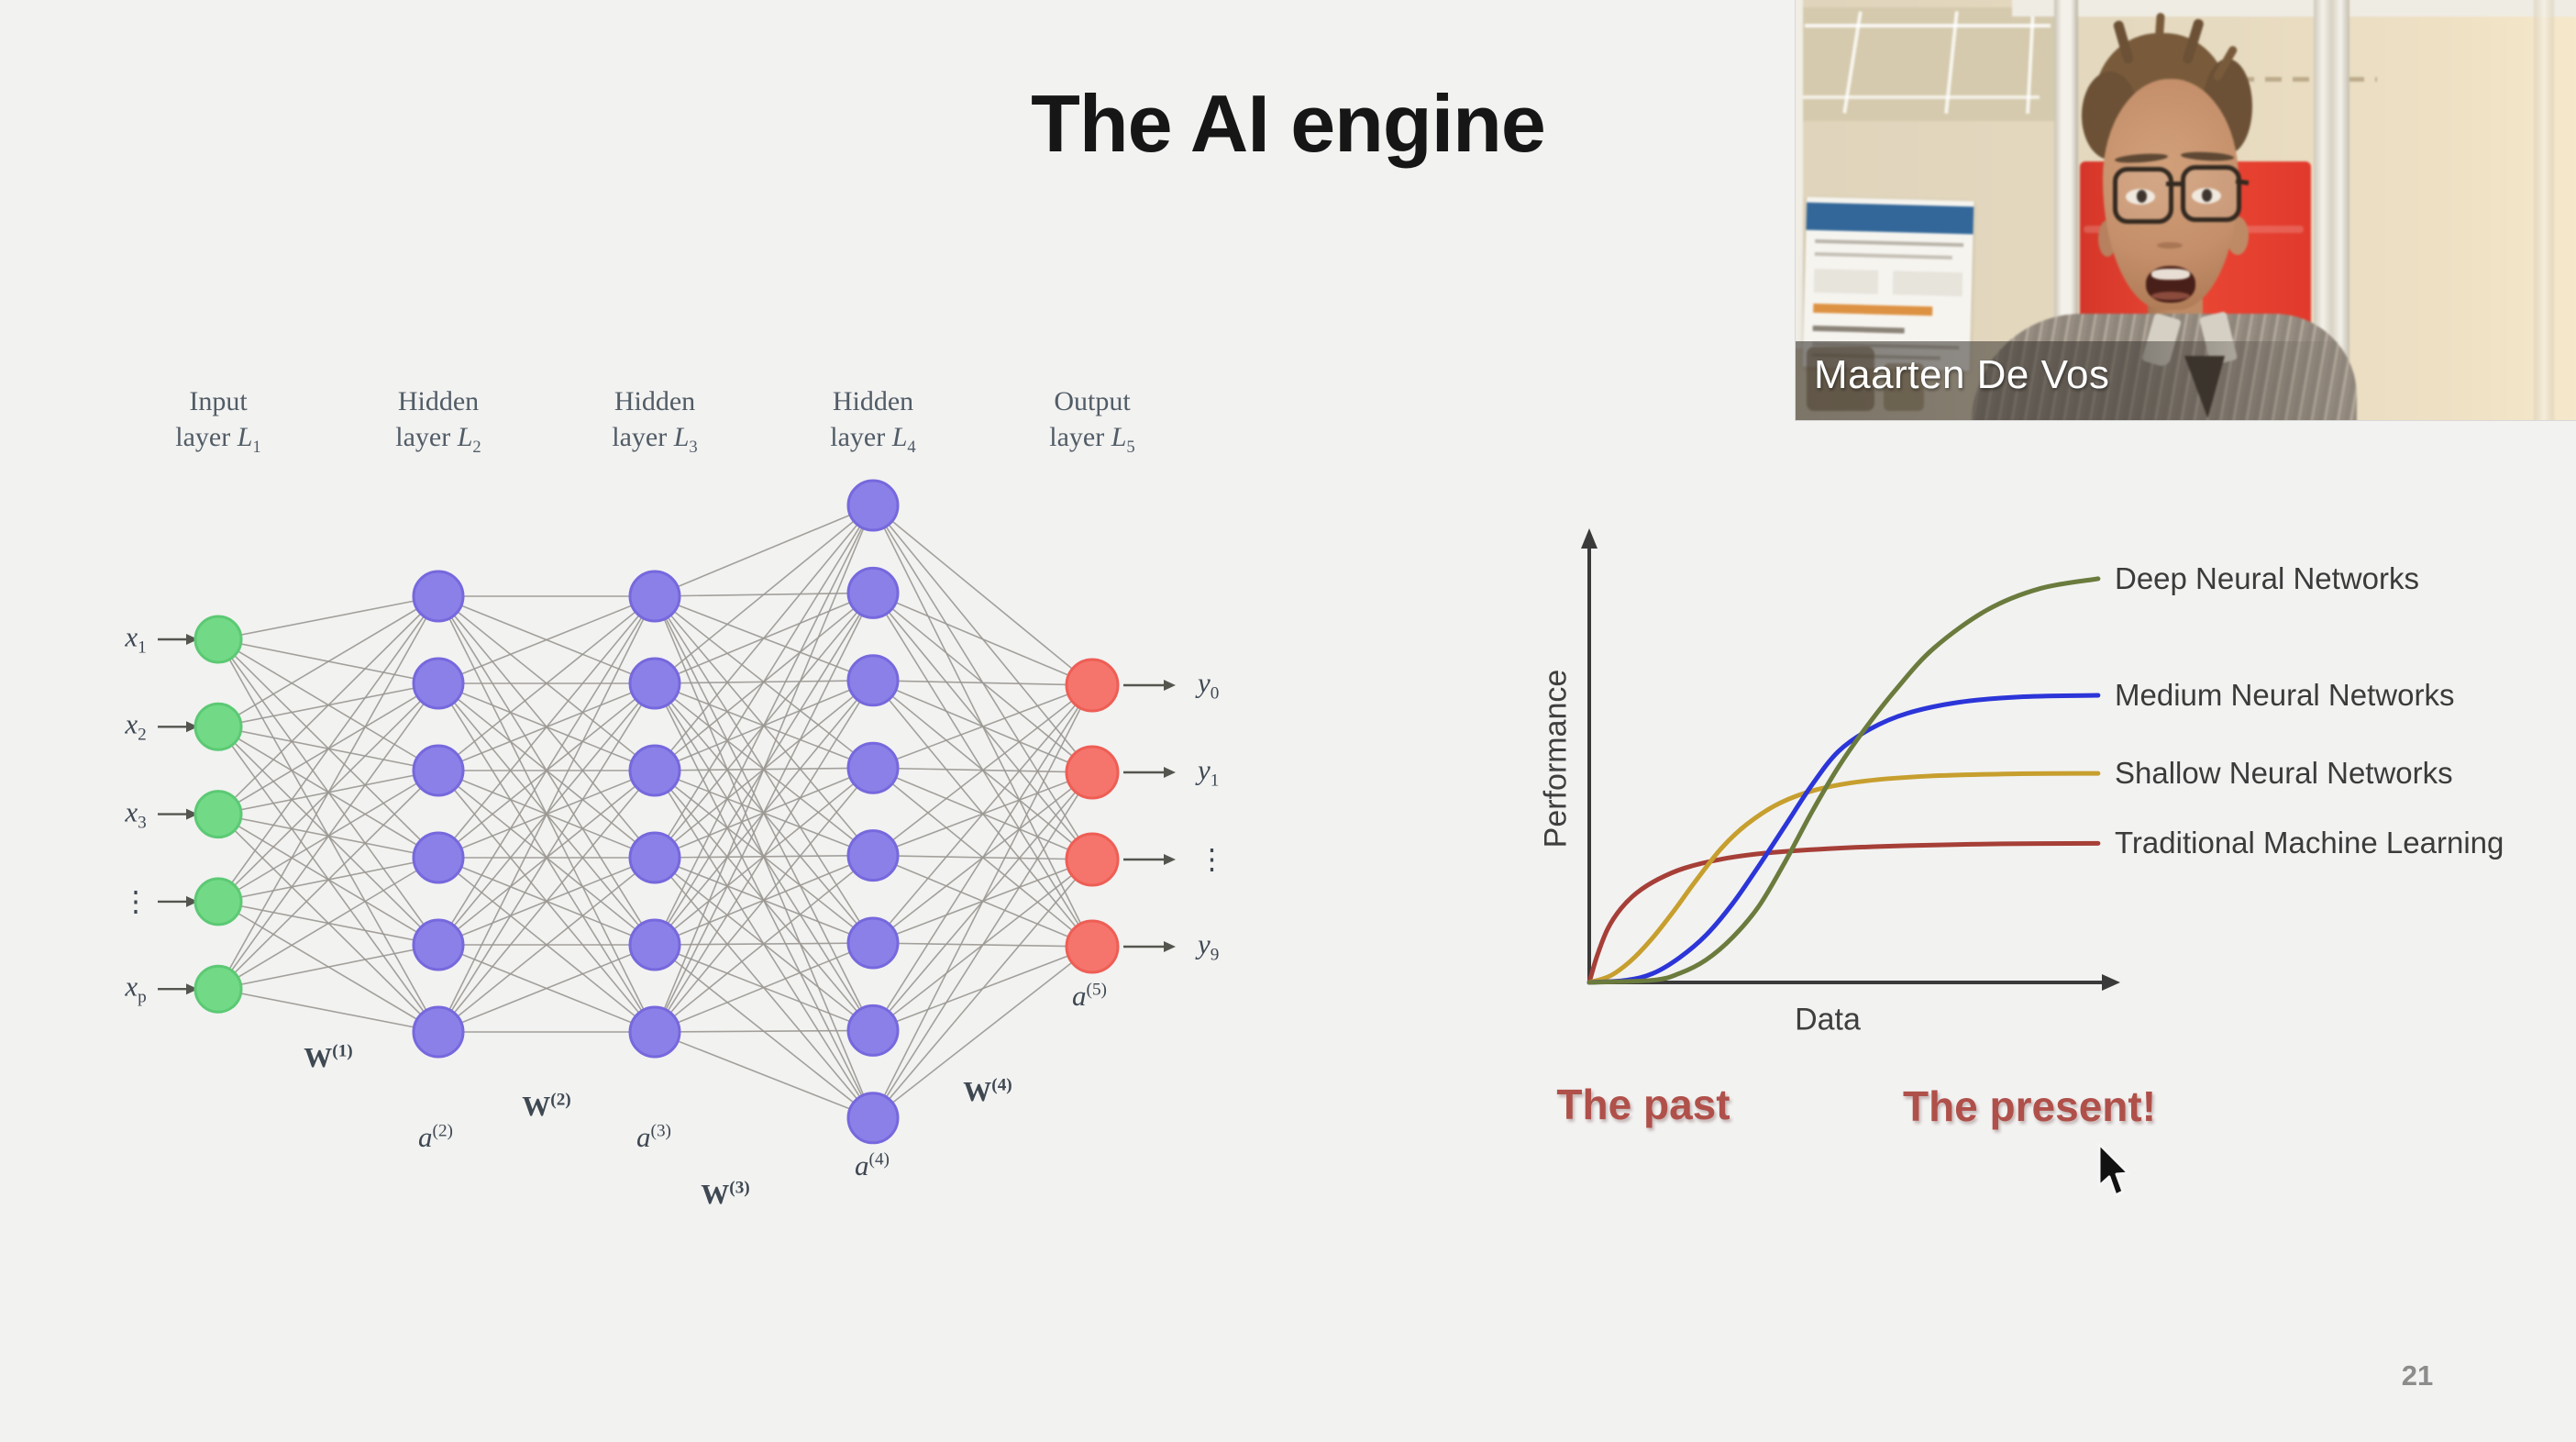 This screenshot has height=1442, width=2576. Describe the element at coordinates (1209, 772) in the screenshot. I see `output-label: y1` at that location.